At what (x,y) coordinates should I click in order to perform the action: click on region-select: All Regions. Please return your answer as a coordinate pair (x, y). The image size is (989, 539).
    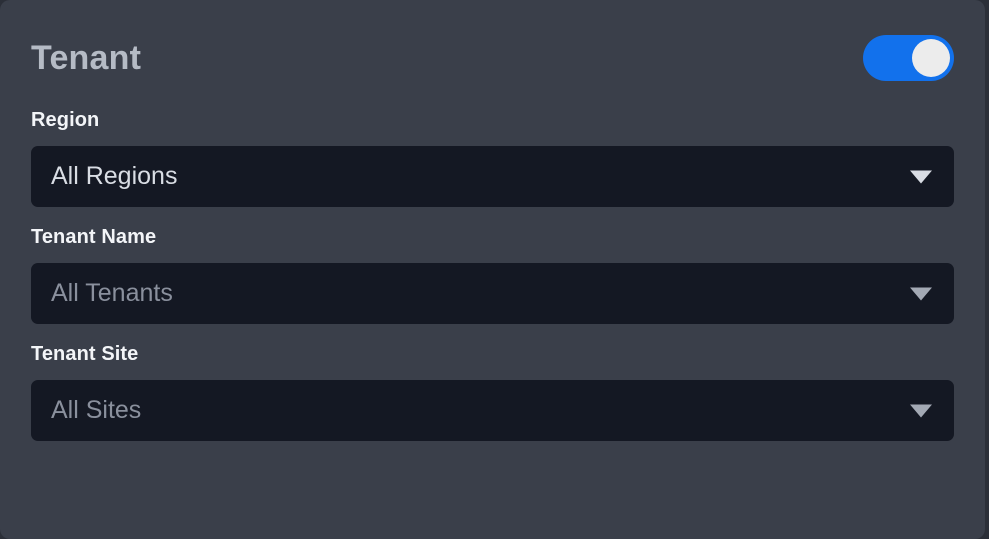
    Looking at the image, I should click on (492, 176).